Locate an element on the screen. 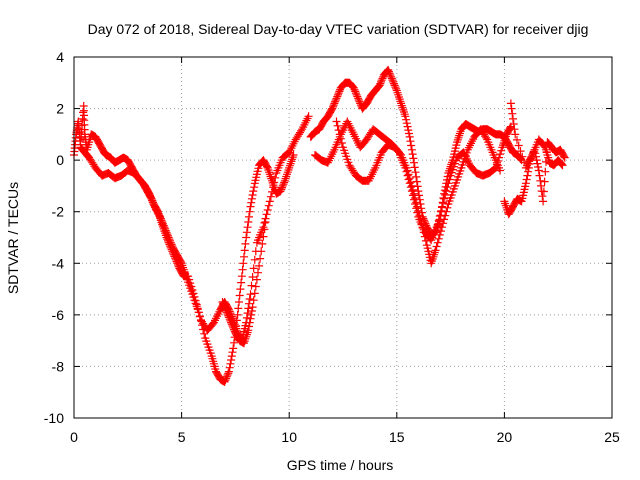 Image resolution: width=640 pixels, height=480 pixels. x-tick-label: 5 is located at coordinates (182, 437).